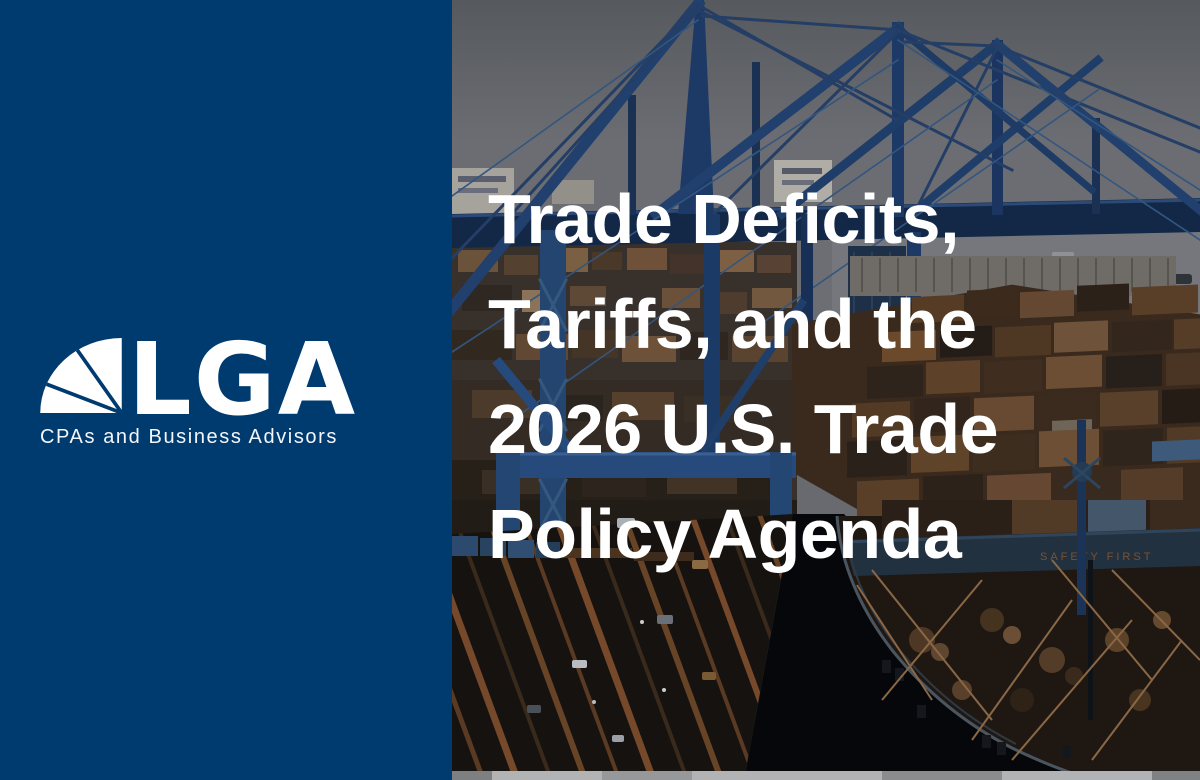 The image size is (1200, 780). What do you see at coordinates (976, 709) in the screenshot?
I see `deck-bollards` at bounding box center [976, 709].